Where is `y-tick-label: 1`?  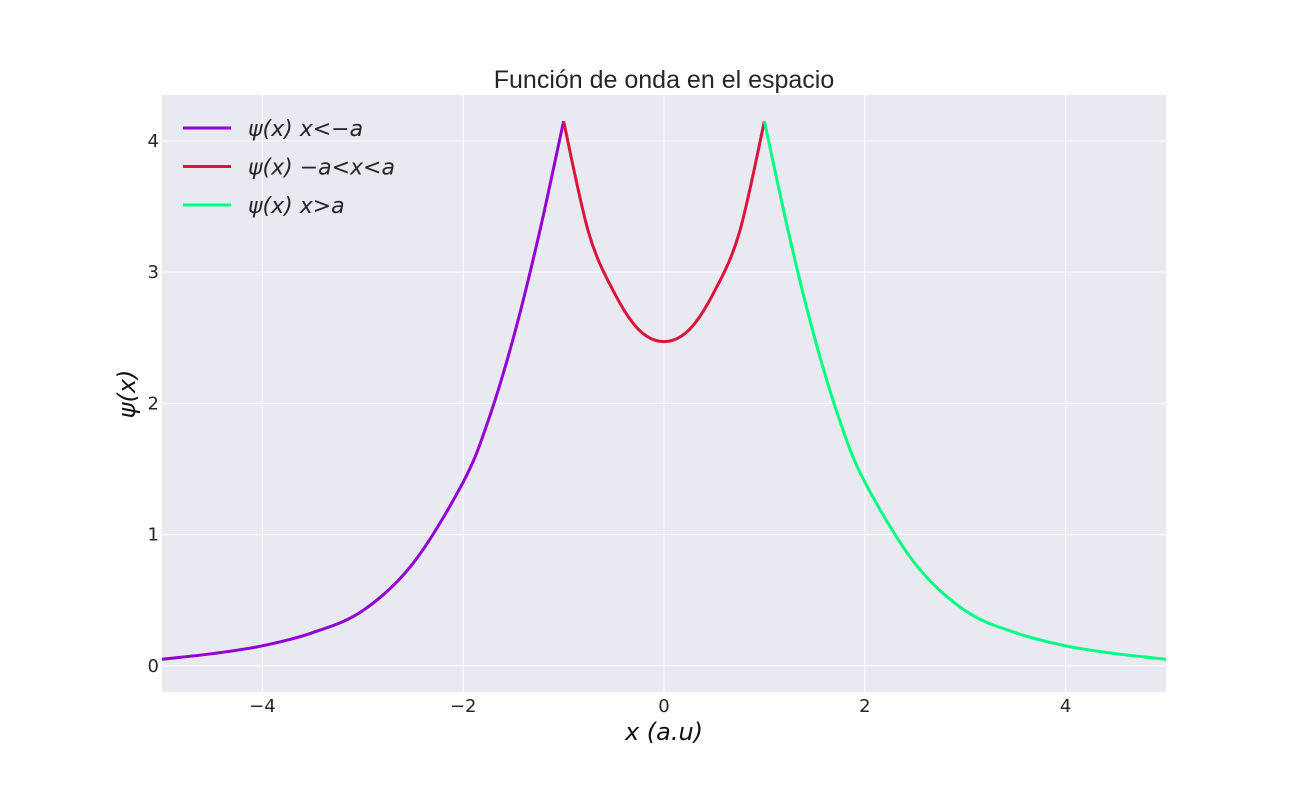 y-tick-label: 1 is located at coordinates (153, 535).